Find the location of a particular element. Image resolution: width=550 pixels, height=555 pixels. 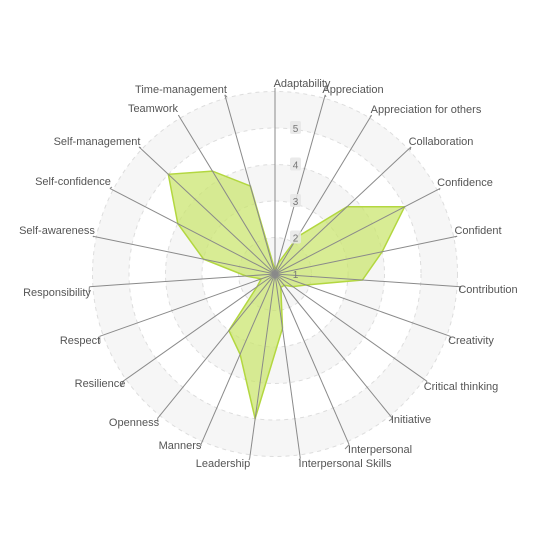

axis-label: Leadership is located at coordinates (223, 464).